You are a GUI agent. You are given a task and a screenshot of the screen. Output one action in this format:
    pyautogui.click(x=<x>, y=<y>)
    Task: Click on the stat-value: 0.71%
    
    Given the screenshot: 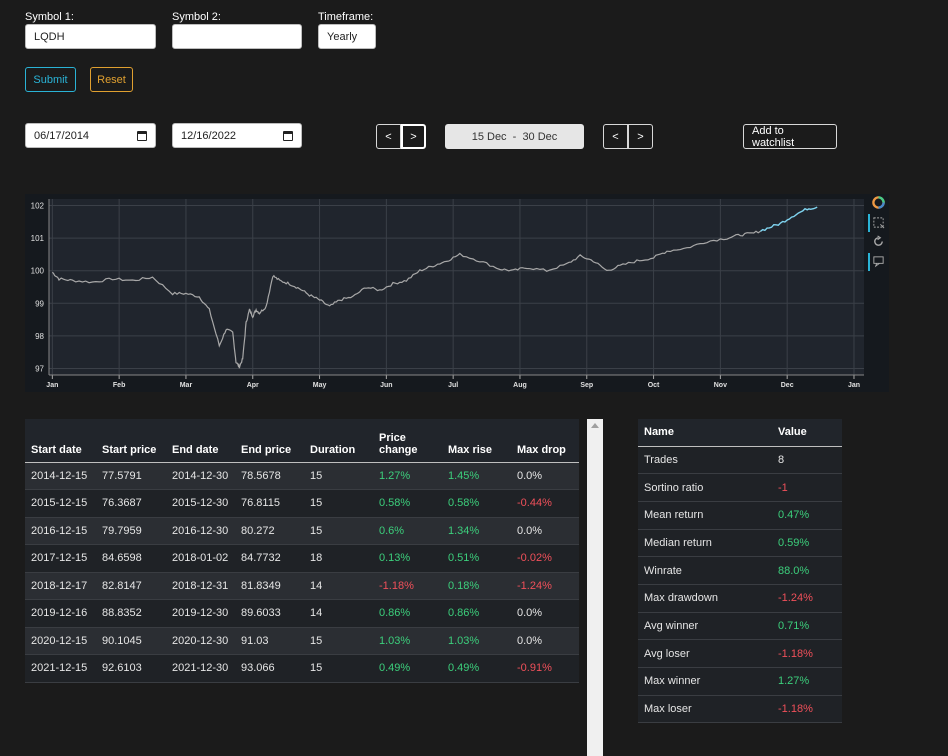 What is the action you would take?
    pyautogui.click(x=807, y=626)
    